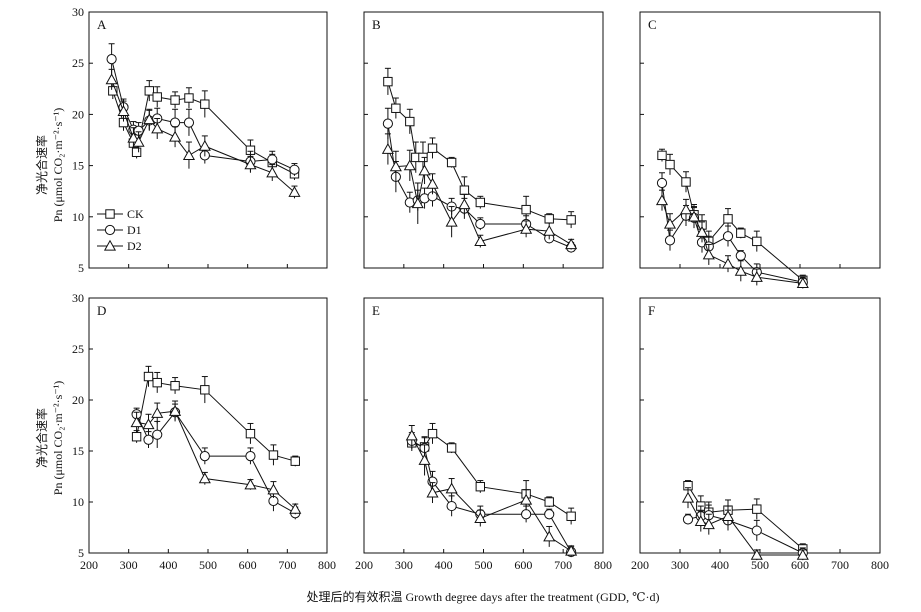  What do you see at coordinates (526, 514) in the screenshot?
I see `data-point-d1-e` at bounding box center [526, 514].